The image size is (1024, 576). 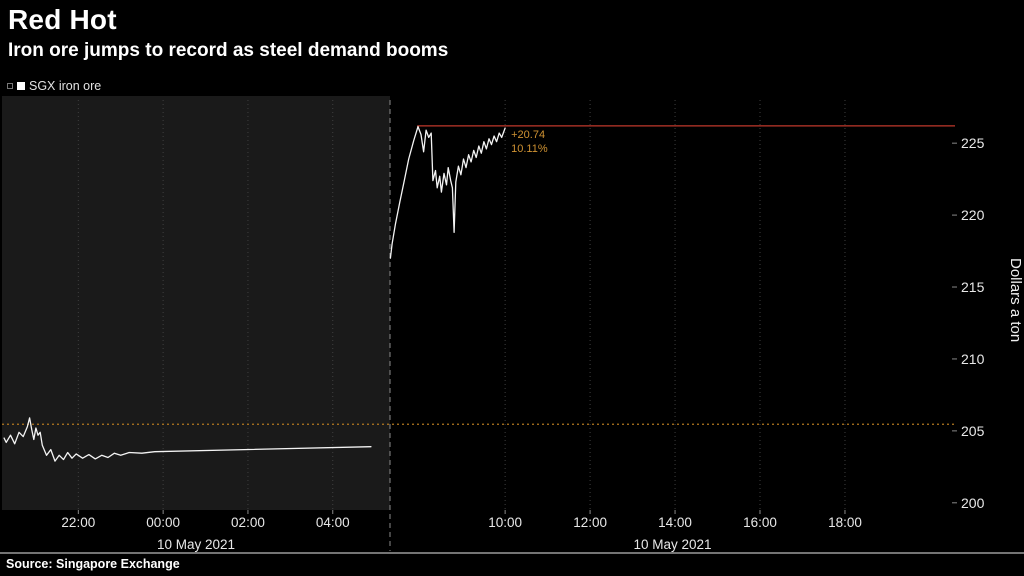 What do you see at coordinates (973, 143) in the screenshot?
I see `y-tick-label: 225` at bounding box center [973, 143].